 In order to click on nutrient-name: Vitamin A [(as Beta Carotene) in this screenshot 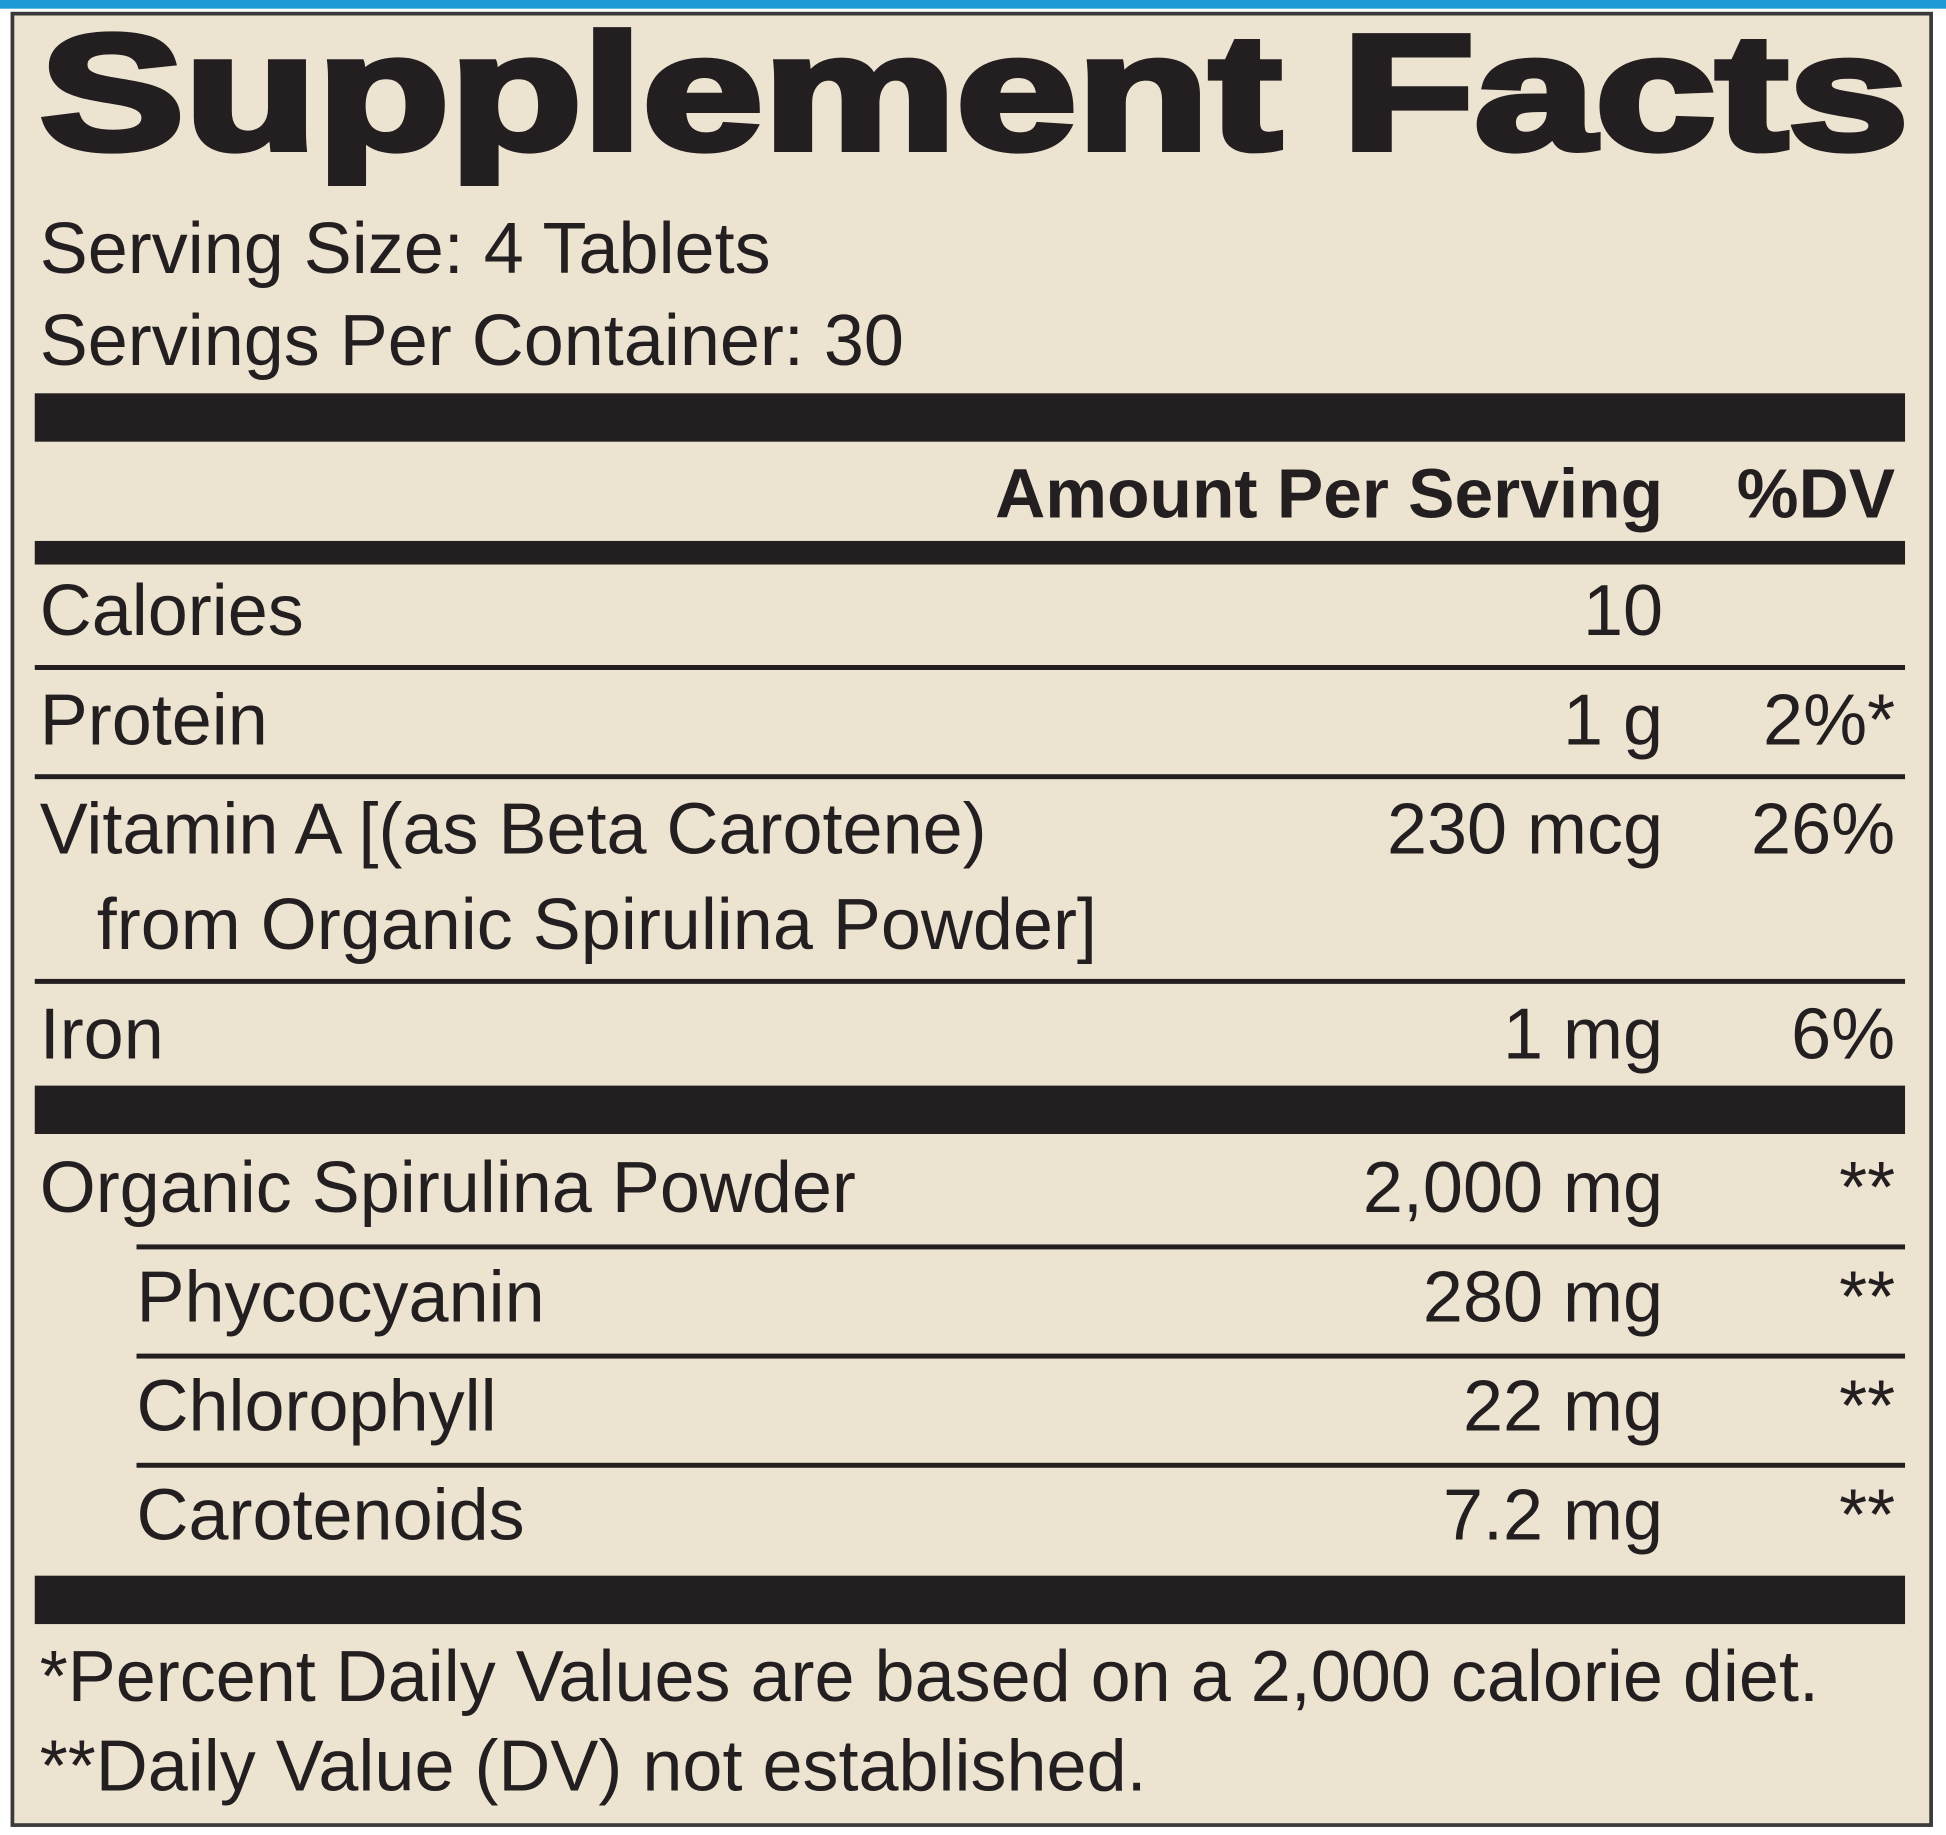, I will do `click(513, 830)`.